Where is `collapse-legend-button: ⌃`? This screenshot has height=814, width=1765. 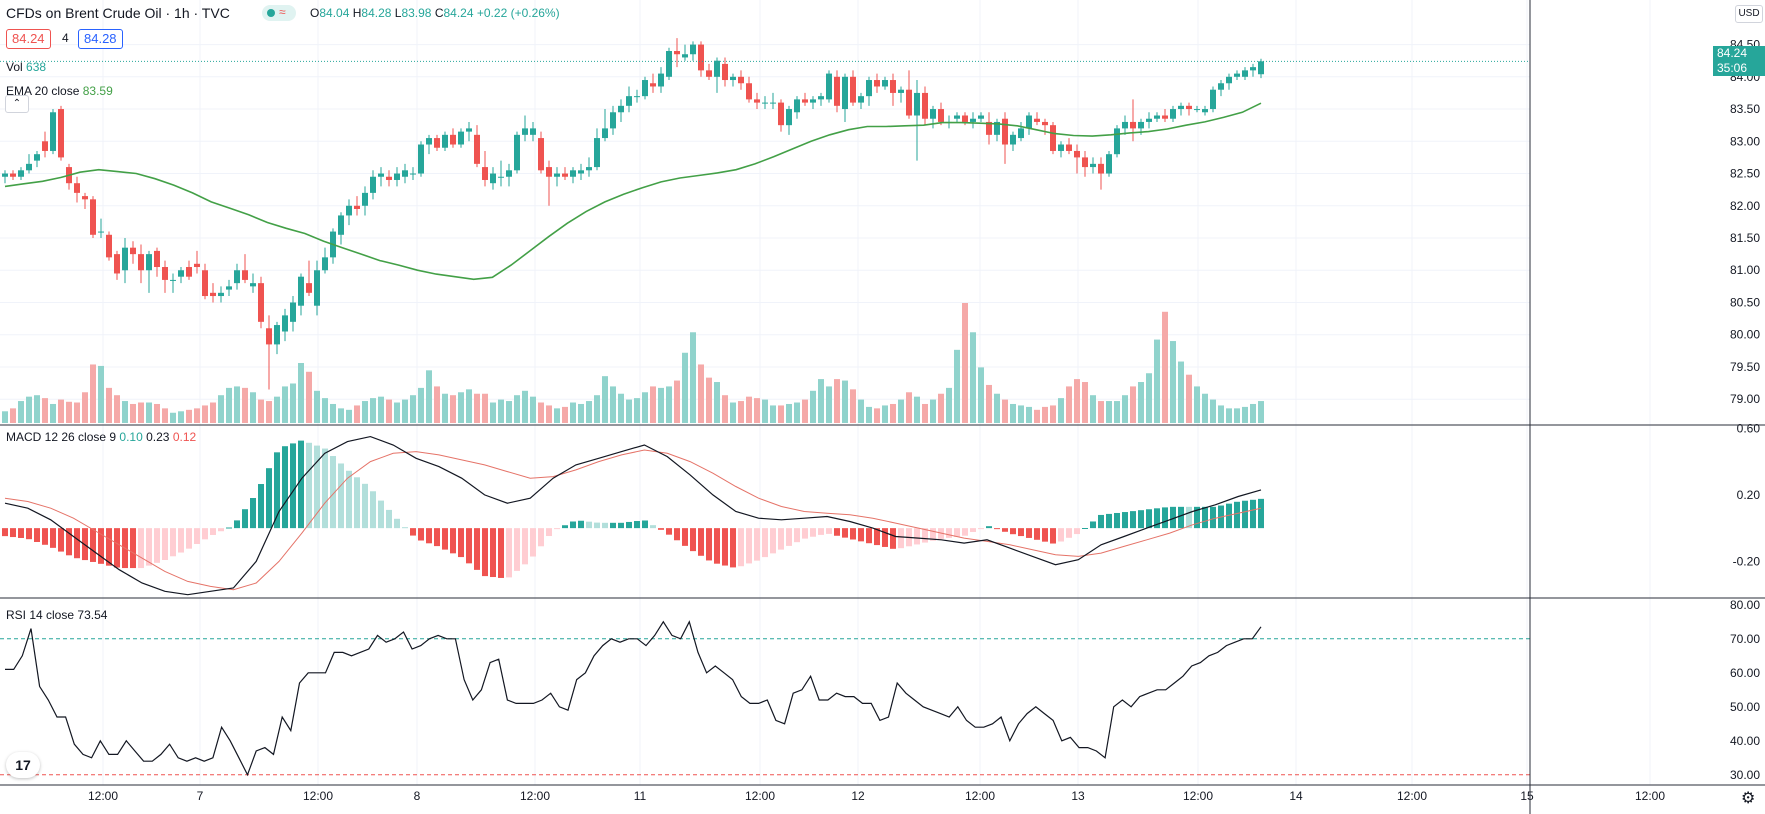 collapse-legend-button: ⌃ is located at coordinates (17, 104).